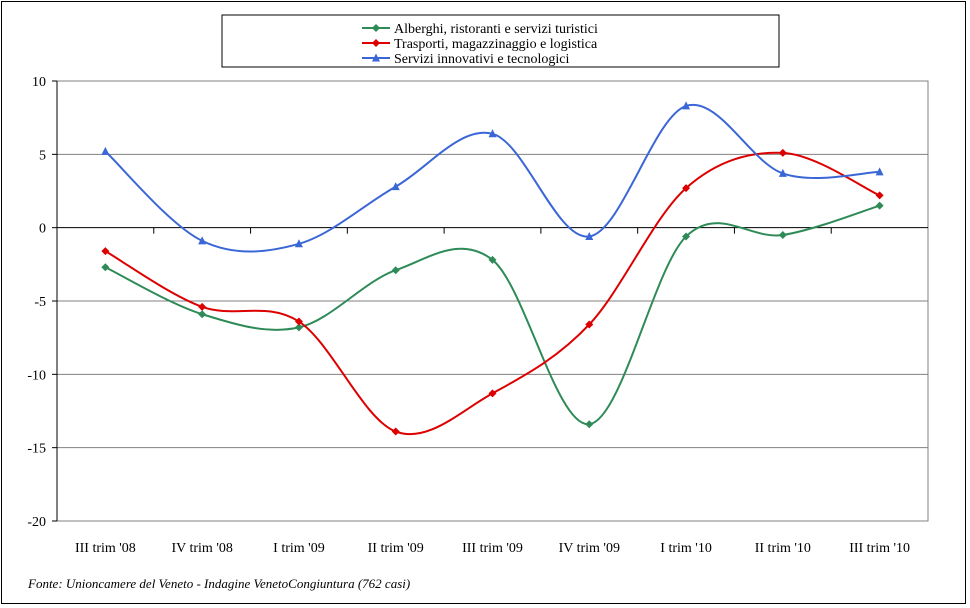 The height and width of the screenshot is (608, 970). Describe the element at coordinates (299, 548) in the screenshot. I see `x-tick-label: I trim '09` at that location.